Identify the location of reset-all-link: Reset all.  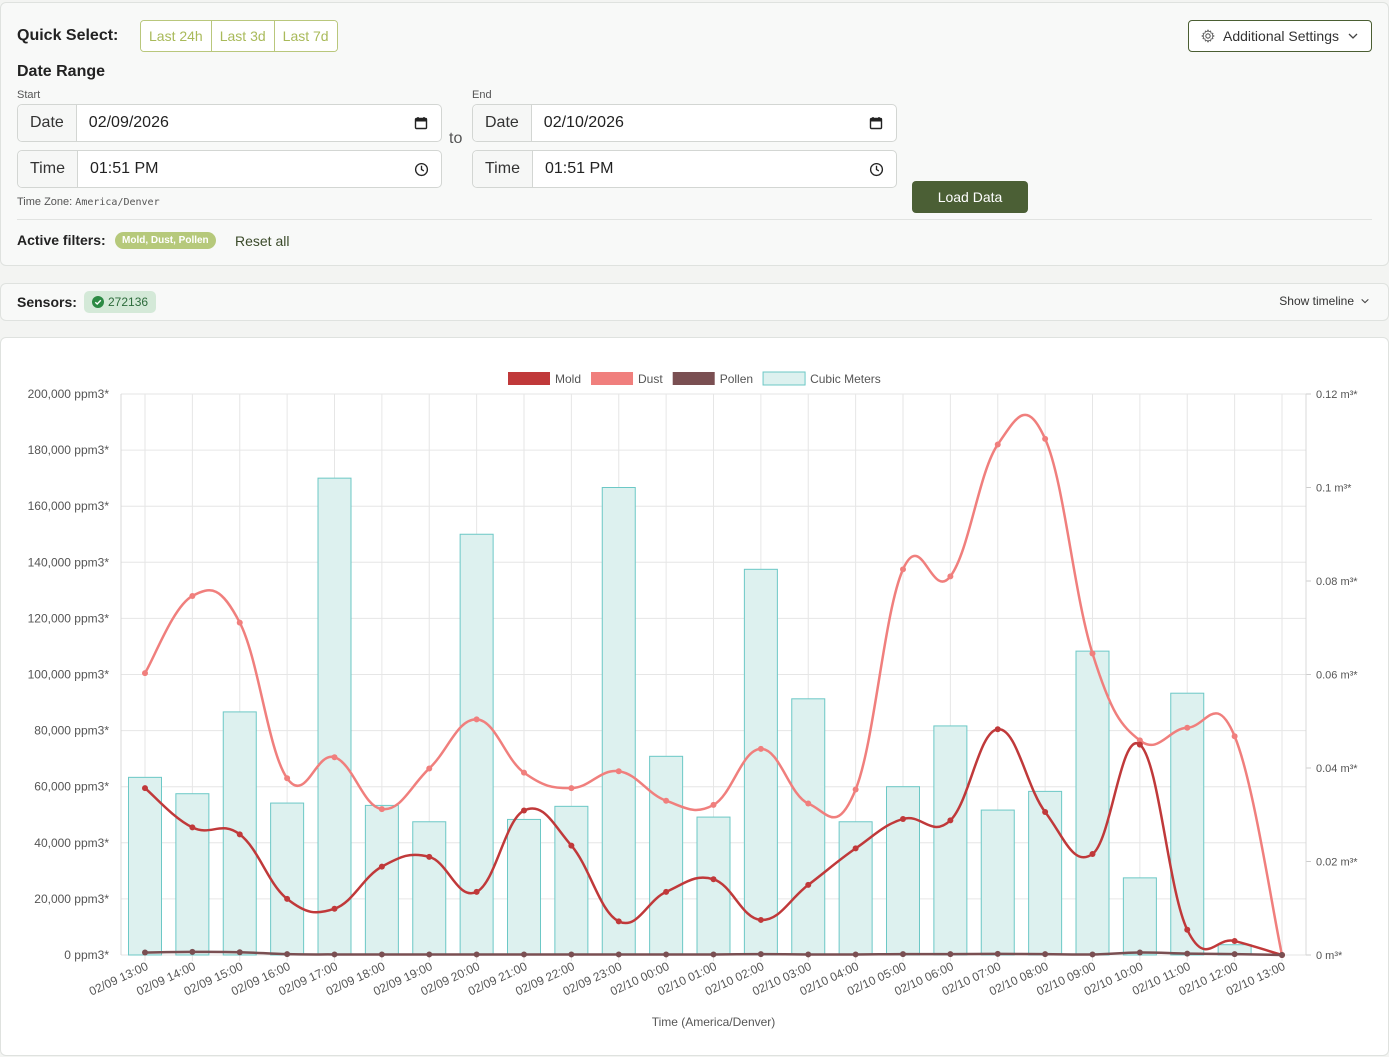
(262, 241).